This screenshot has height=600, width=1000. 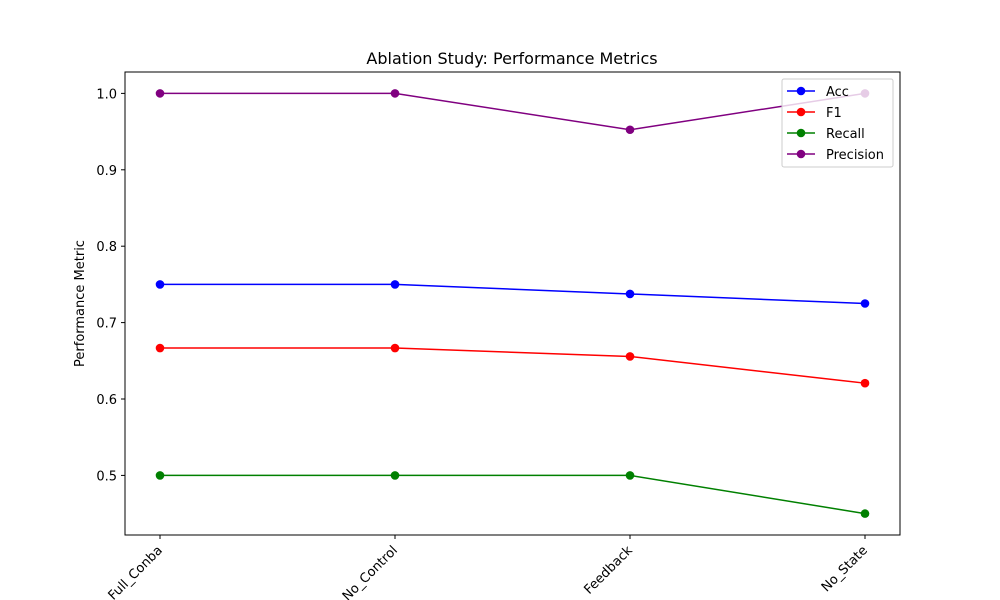 What do you see at coordinates (106, 94) in the screenshot?
I see `y-tick-label: 1.0` at bounding box center [106, 94].